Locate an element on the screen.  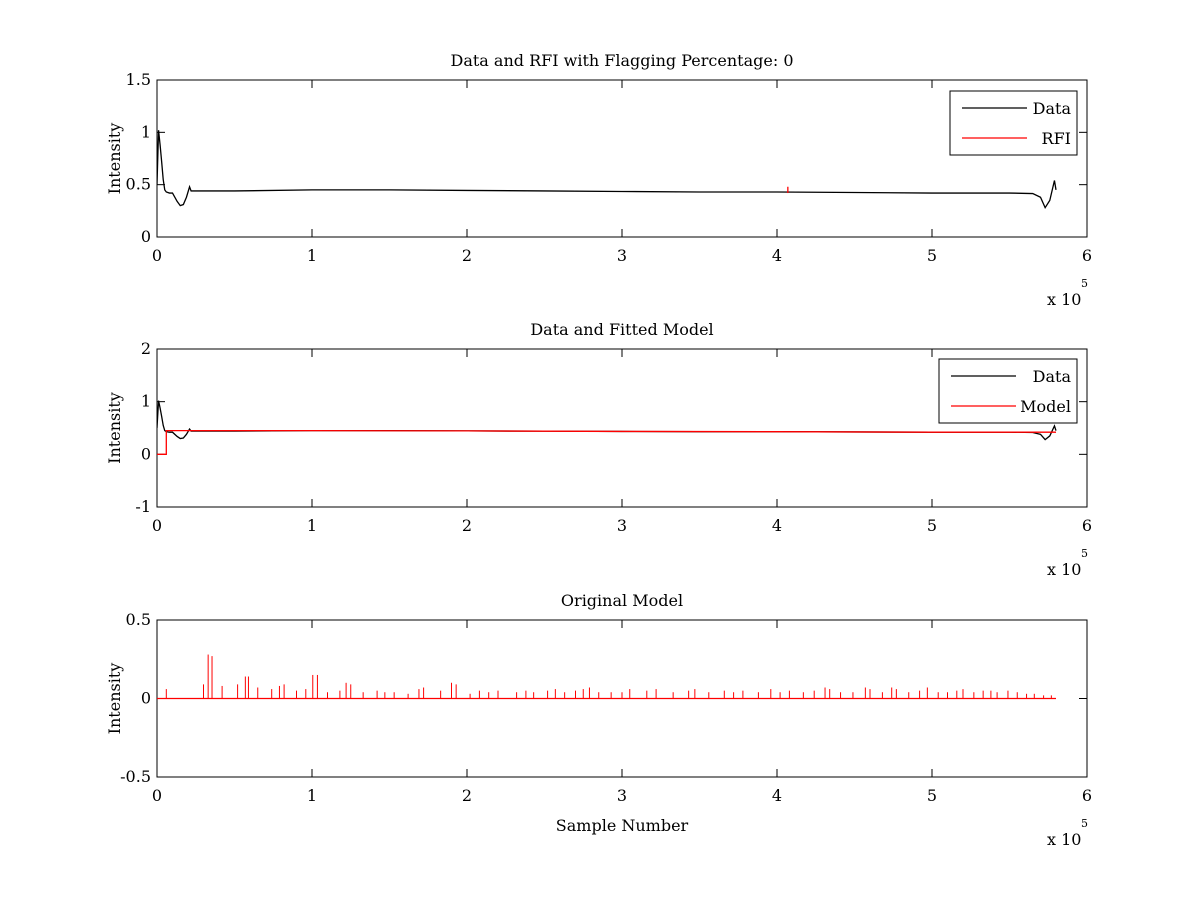
chart-title: Data and Fitted Model is located at coordinates (621, 329).